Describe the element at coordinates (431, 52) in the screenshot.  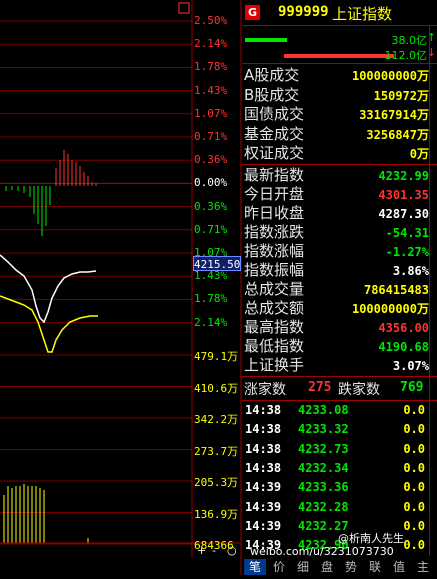
I see `down-arrow-icon: ↓` at that location.